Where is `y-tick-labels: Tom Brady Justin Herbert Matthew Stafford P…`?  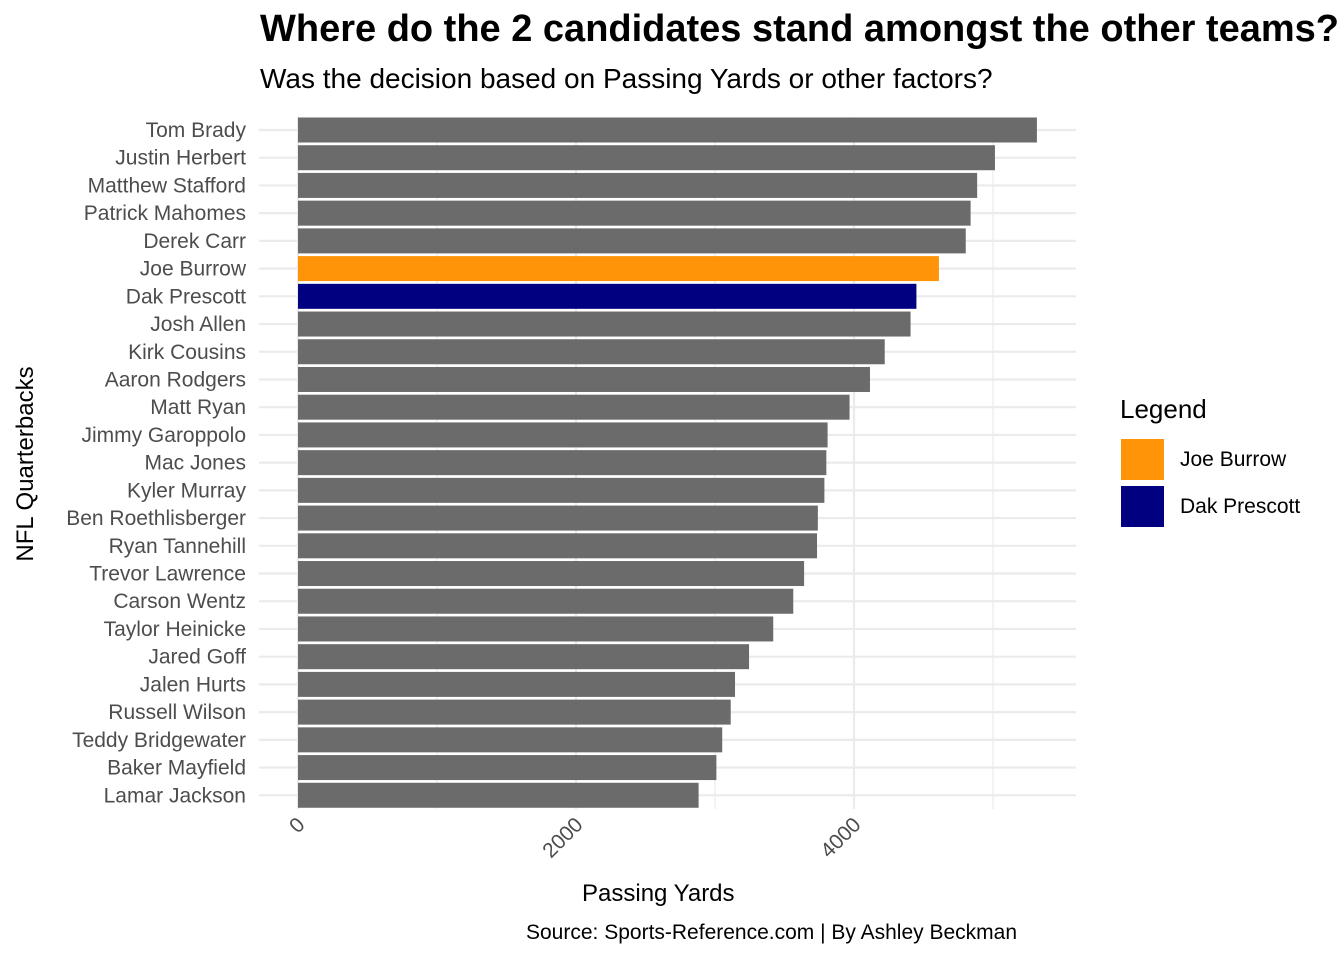 y-tick-labels: Tom Brady Justin Herbert Matthew Stafford P… is located at coordinates (156, 463).